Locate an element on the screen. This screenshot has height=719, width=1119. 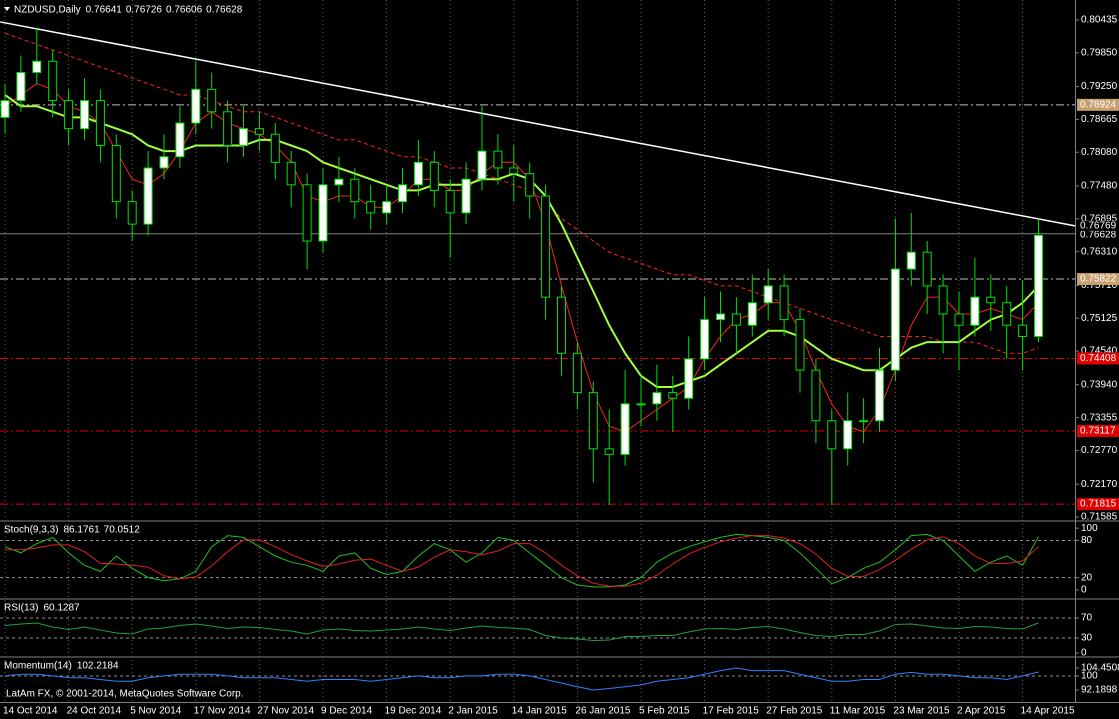
x-tick-label: 11 Mar 2015 is located at coordinates (858, 711).